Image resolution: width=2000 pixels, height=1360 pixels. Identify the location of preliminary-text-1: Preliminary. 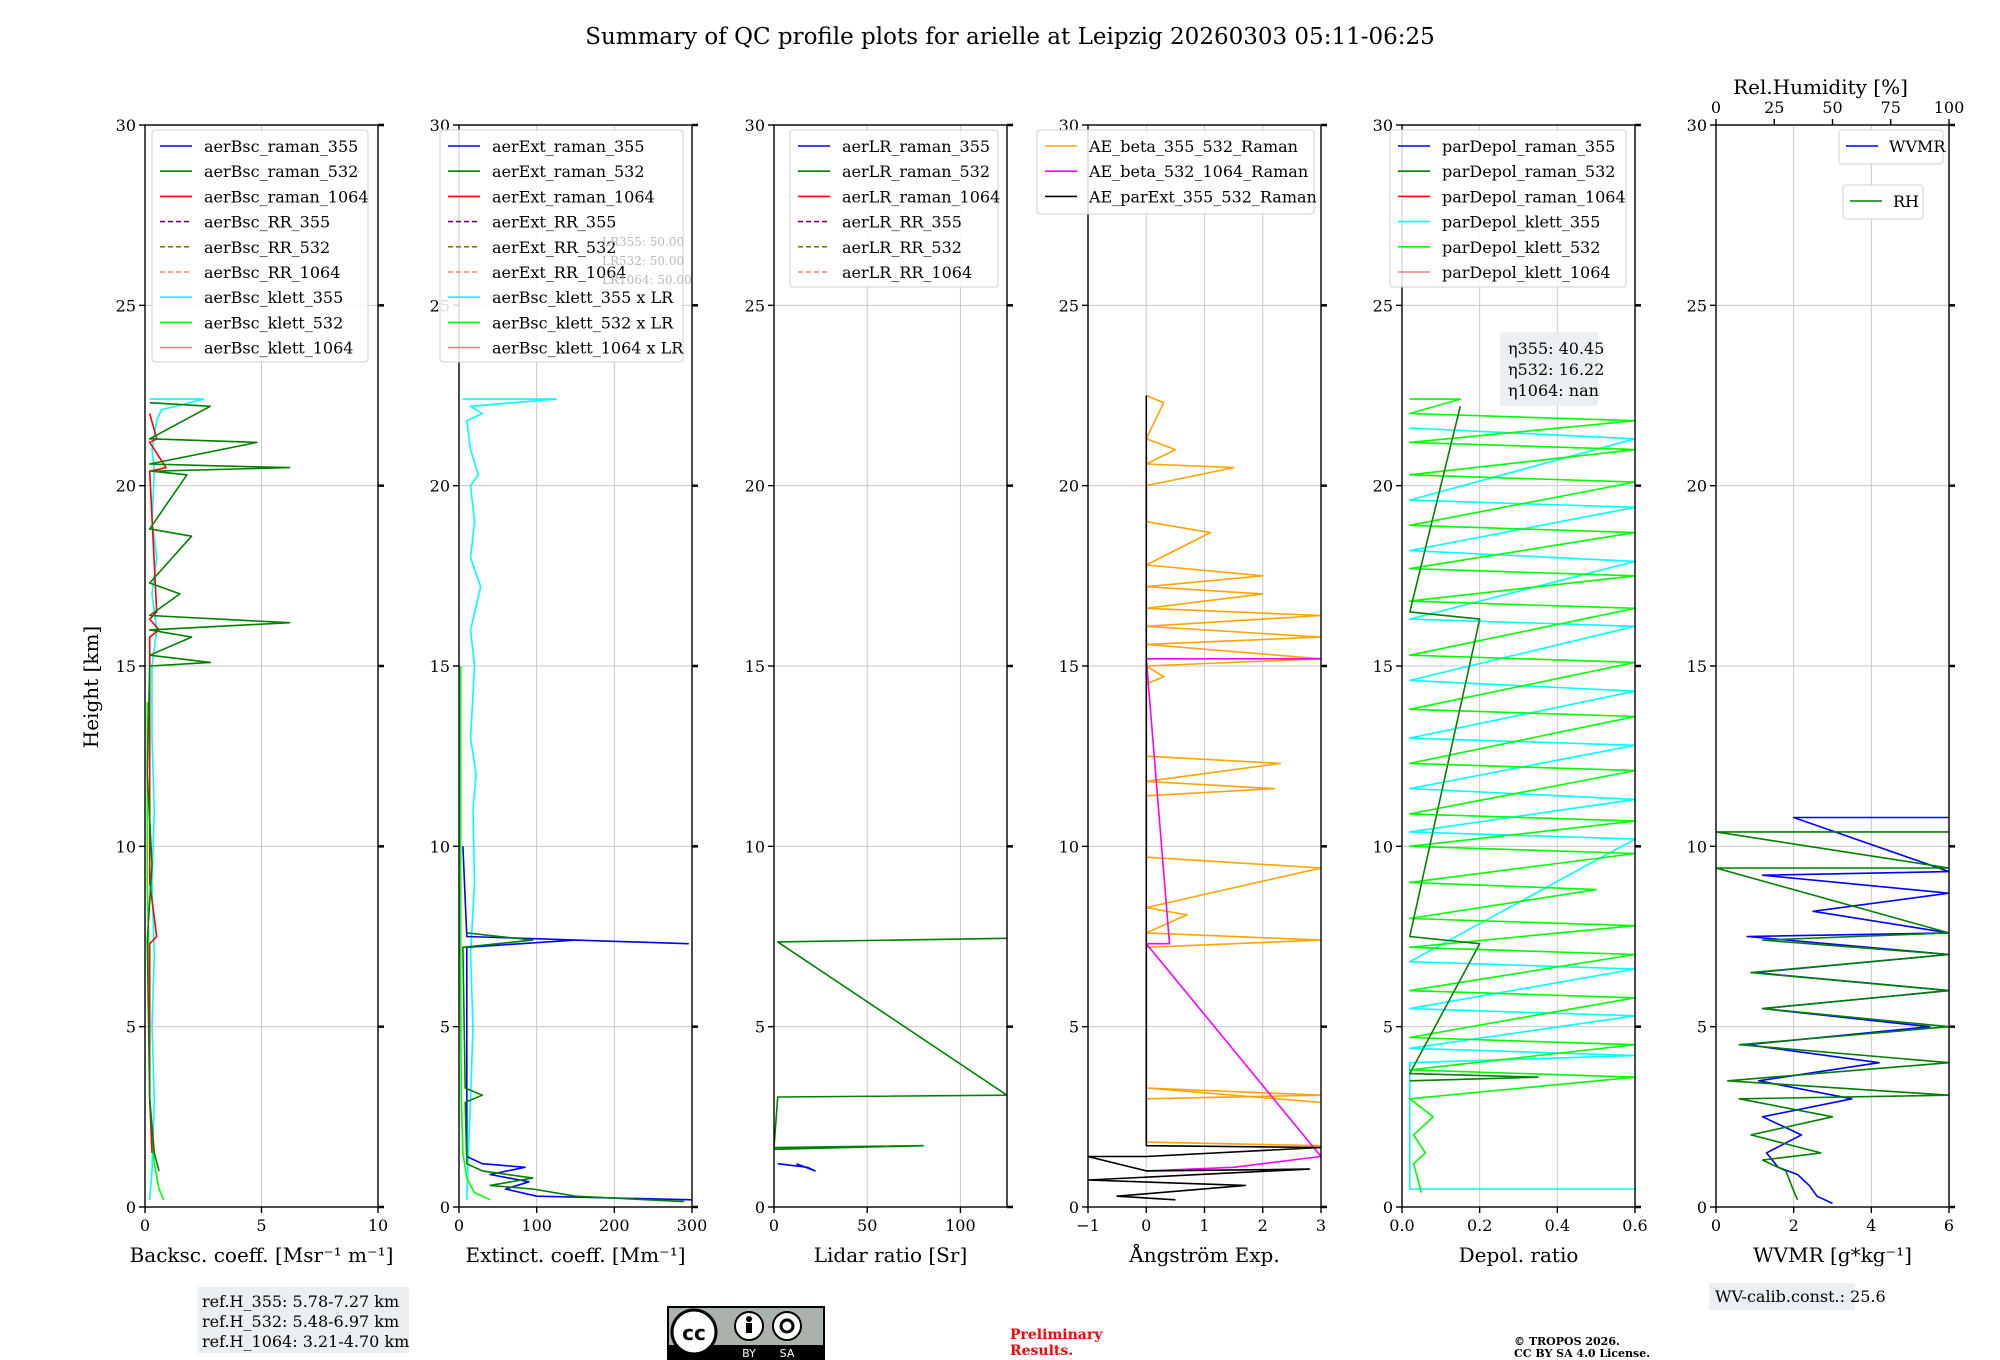
(1056, 1335).